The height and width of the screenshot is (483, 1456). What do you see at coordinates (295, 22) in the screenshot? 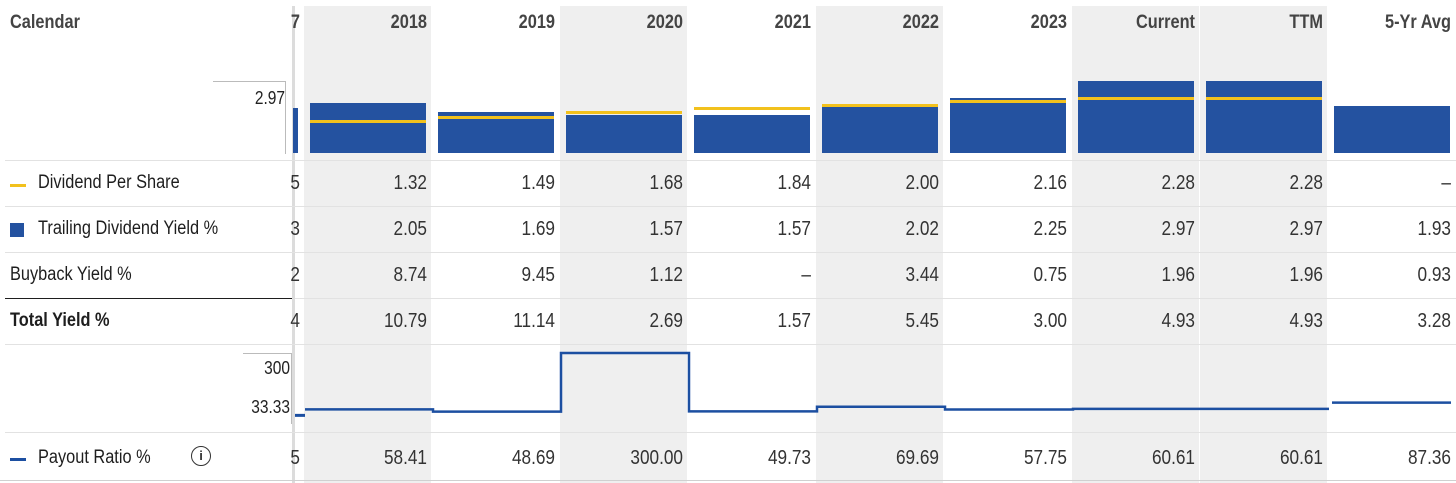
I see `partial-column-header: 7` at bounding box center [295, 22].